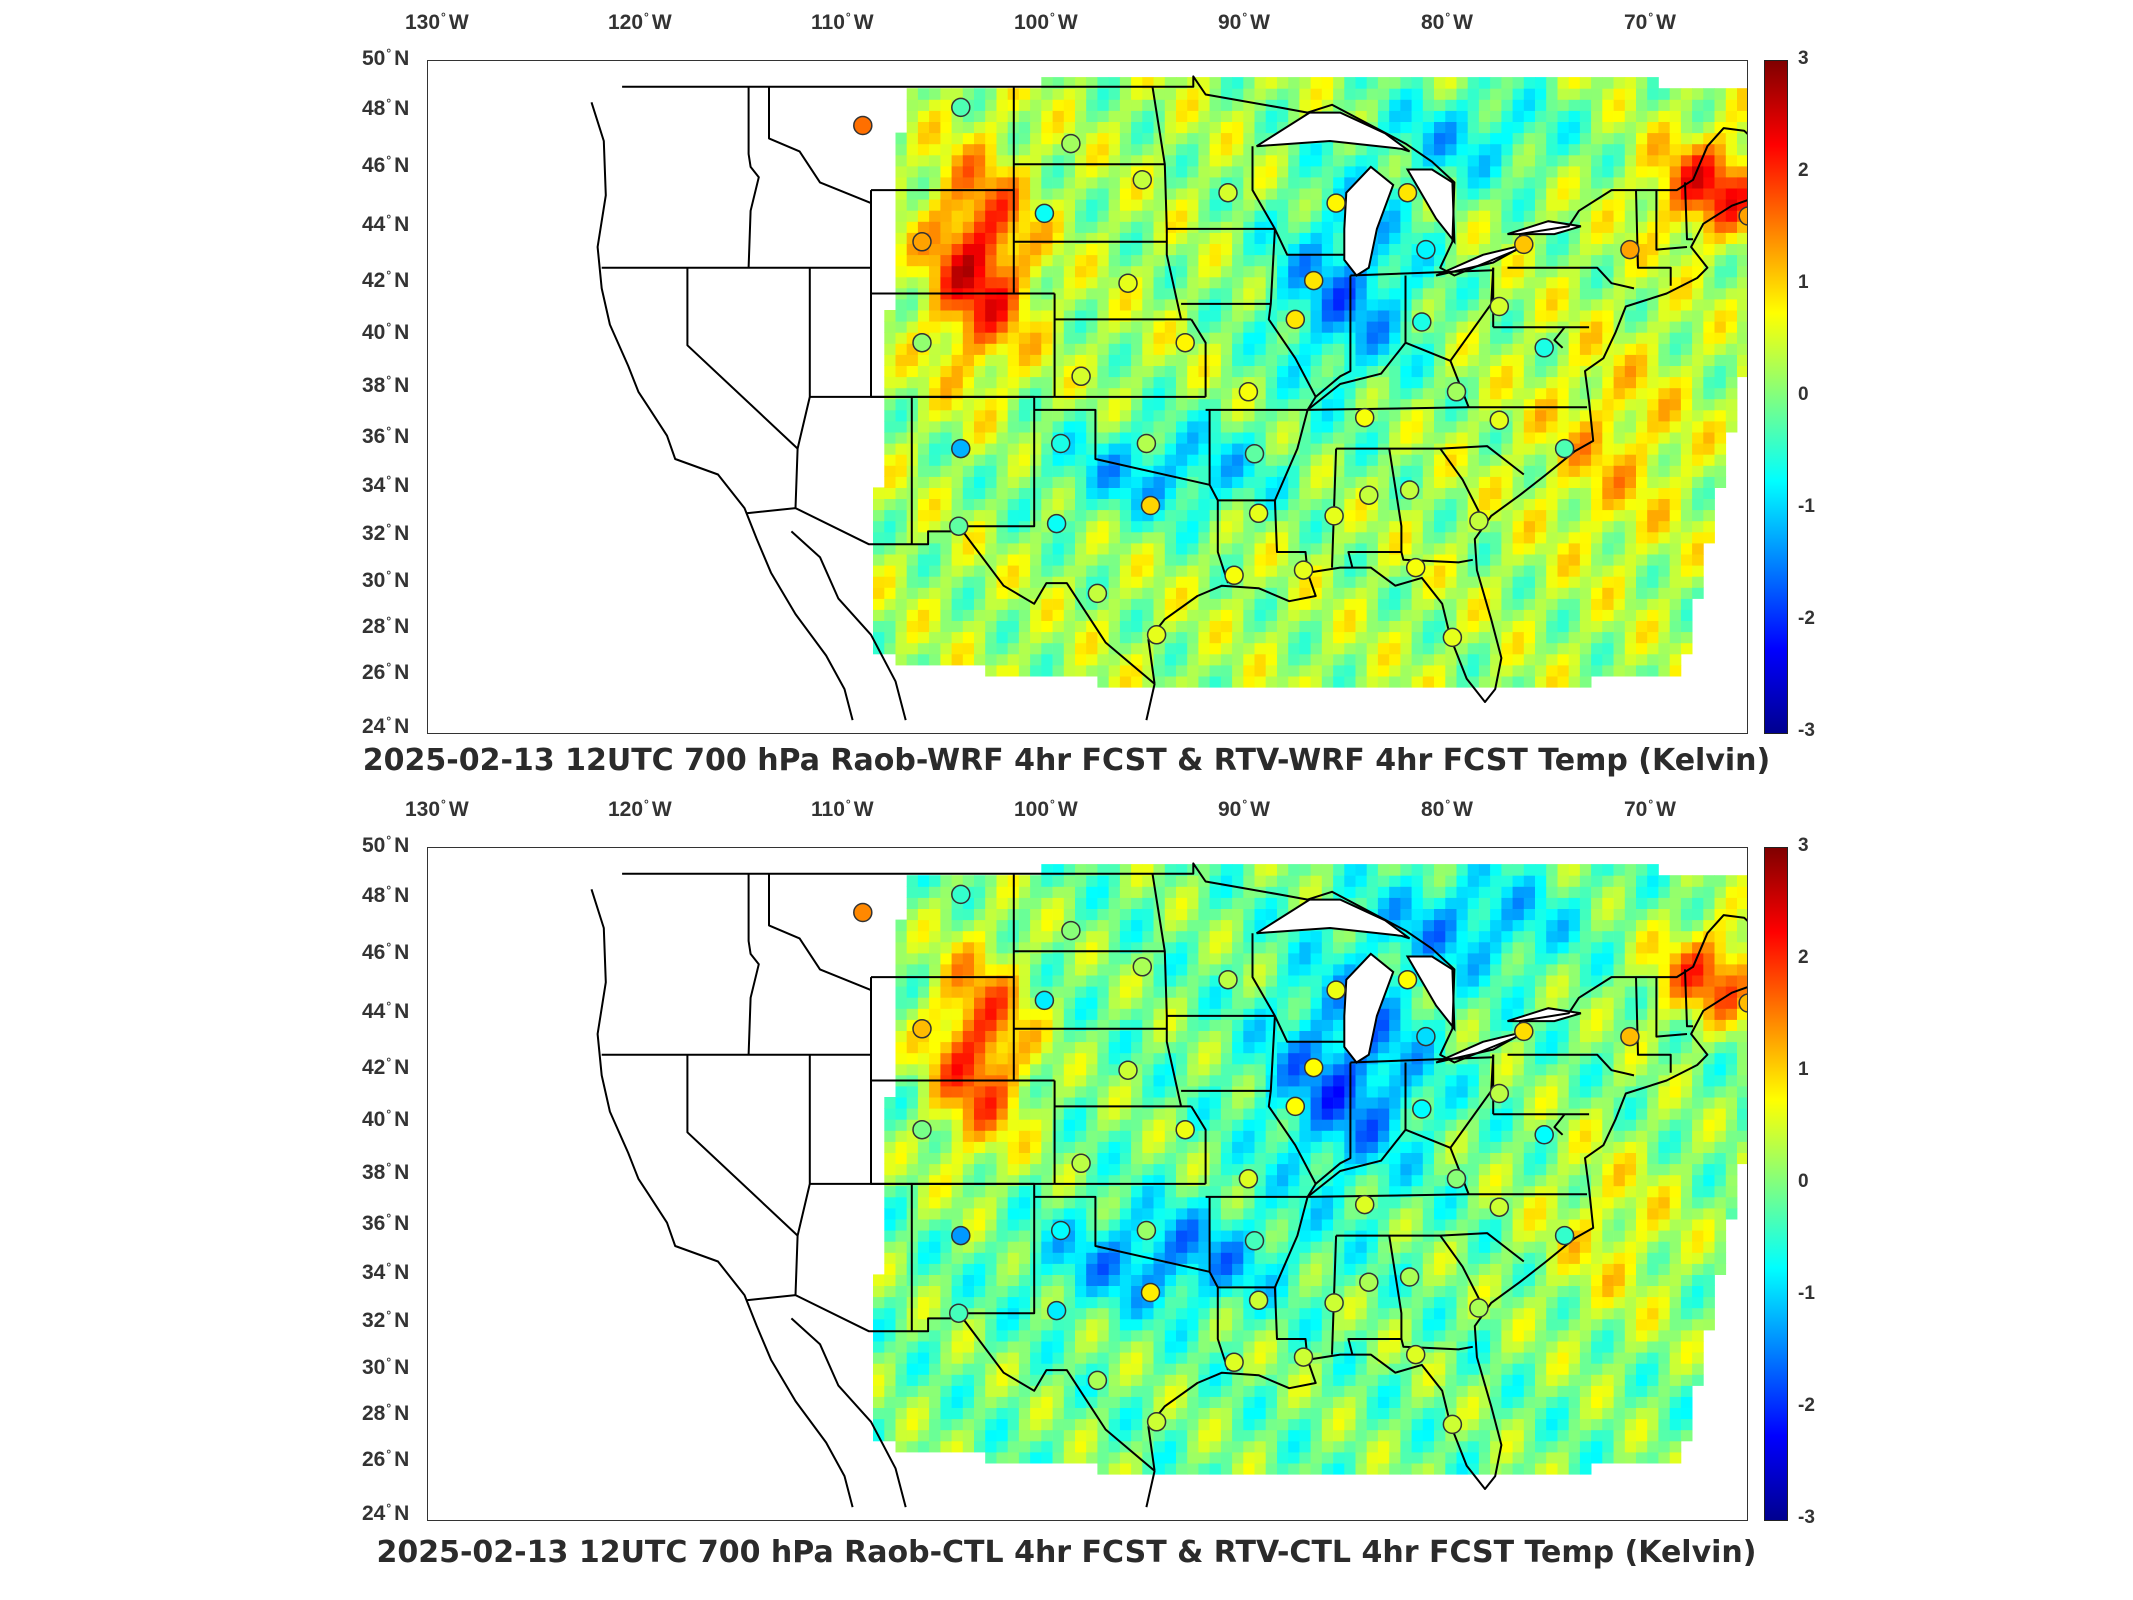 The height and width of the screenshot is (1600, 2133). What do you see at coordinates (842, 809) in the screenshot?
I see `longitude-tick-label: 110° W` at bounding box center [842, 809].